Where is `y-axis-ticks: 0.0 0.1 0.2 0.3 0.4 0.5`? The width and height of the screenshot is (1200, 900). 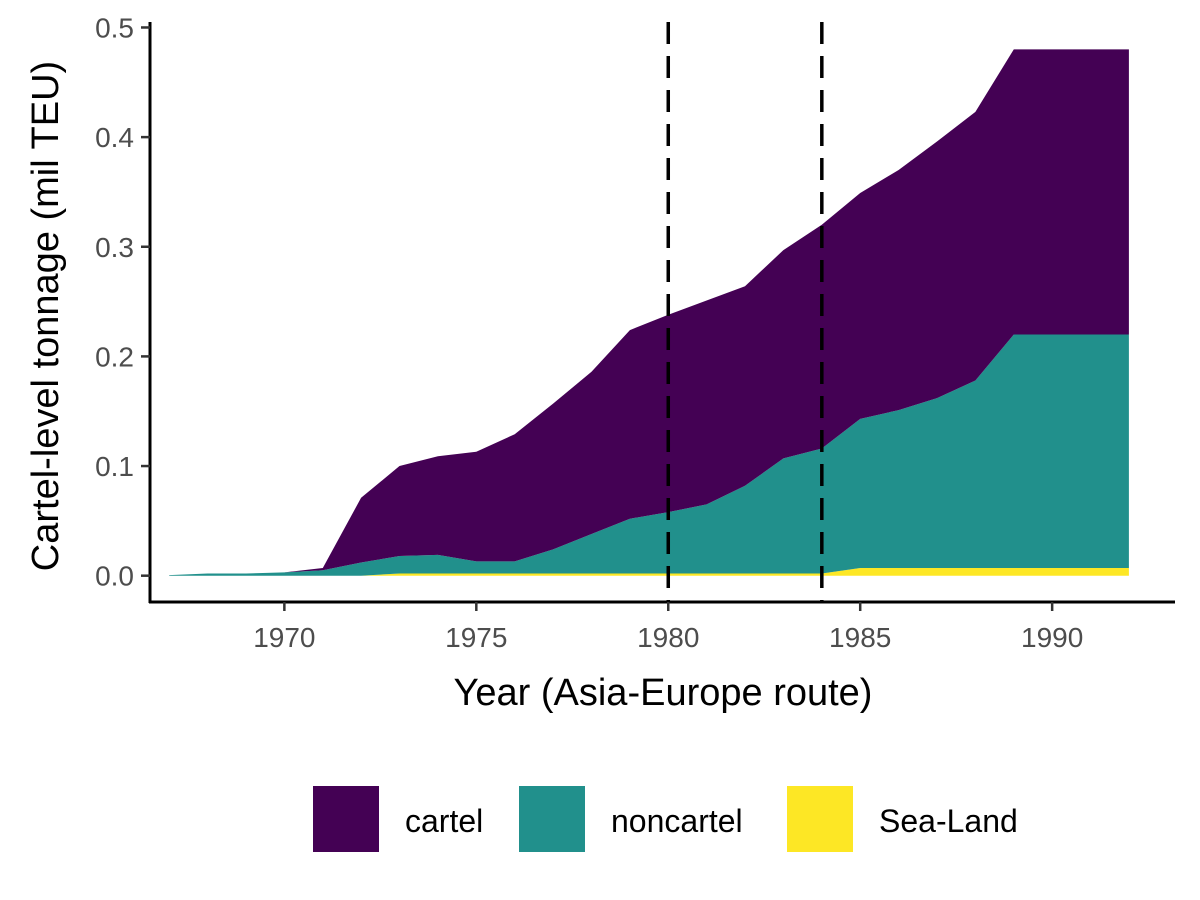
y-axis-ticks: 0.0 0.1 0.2 0.3 0.4 0.5 is located at coordinates (122, 302).